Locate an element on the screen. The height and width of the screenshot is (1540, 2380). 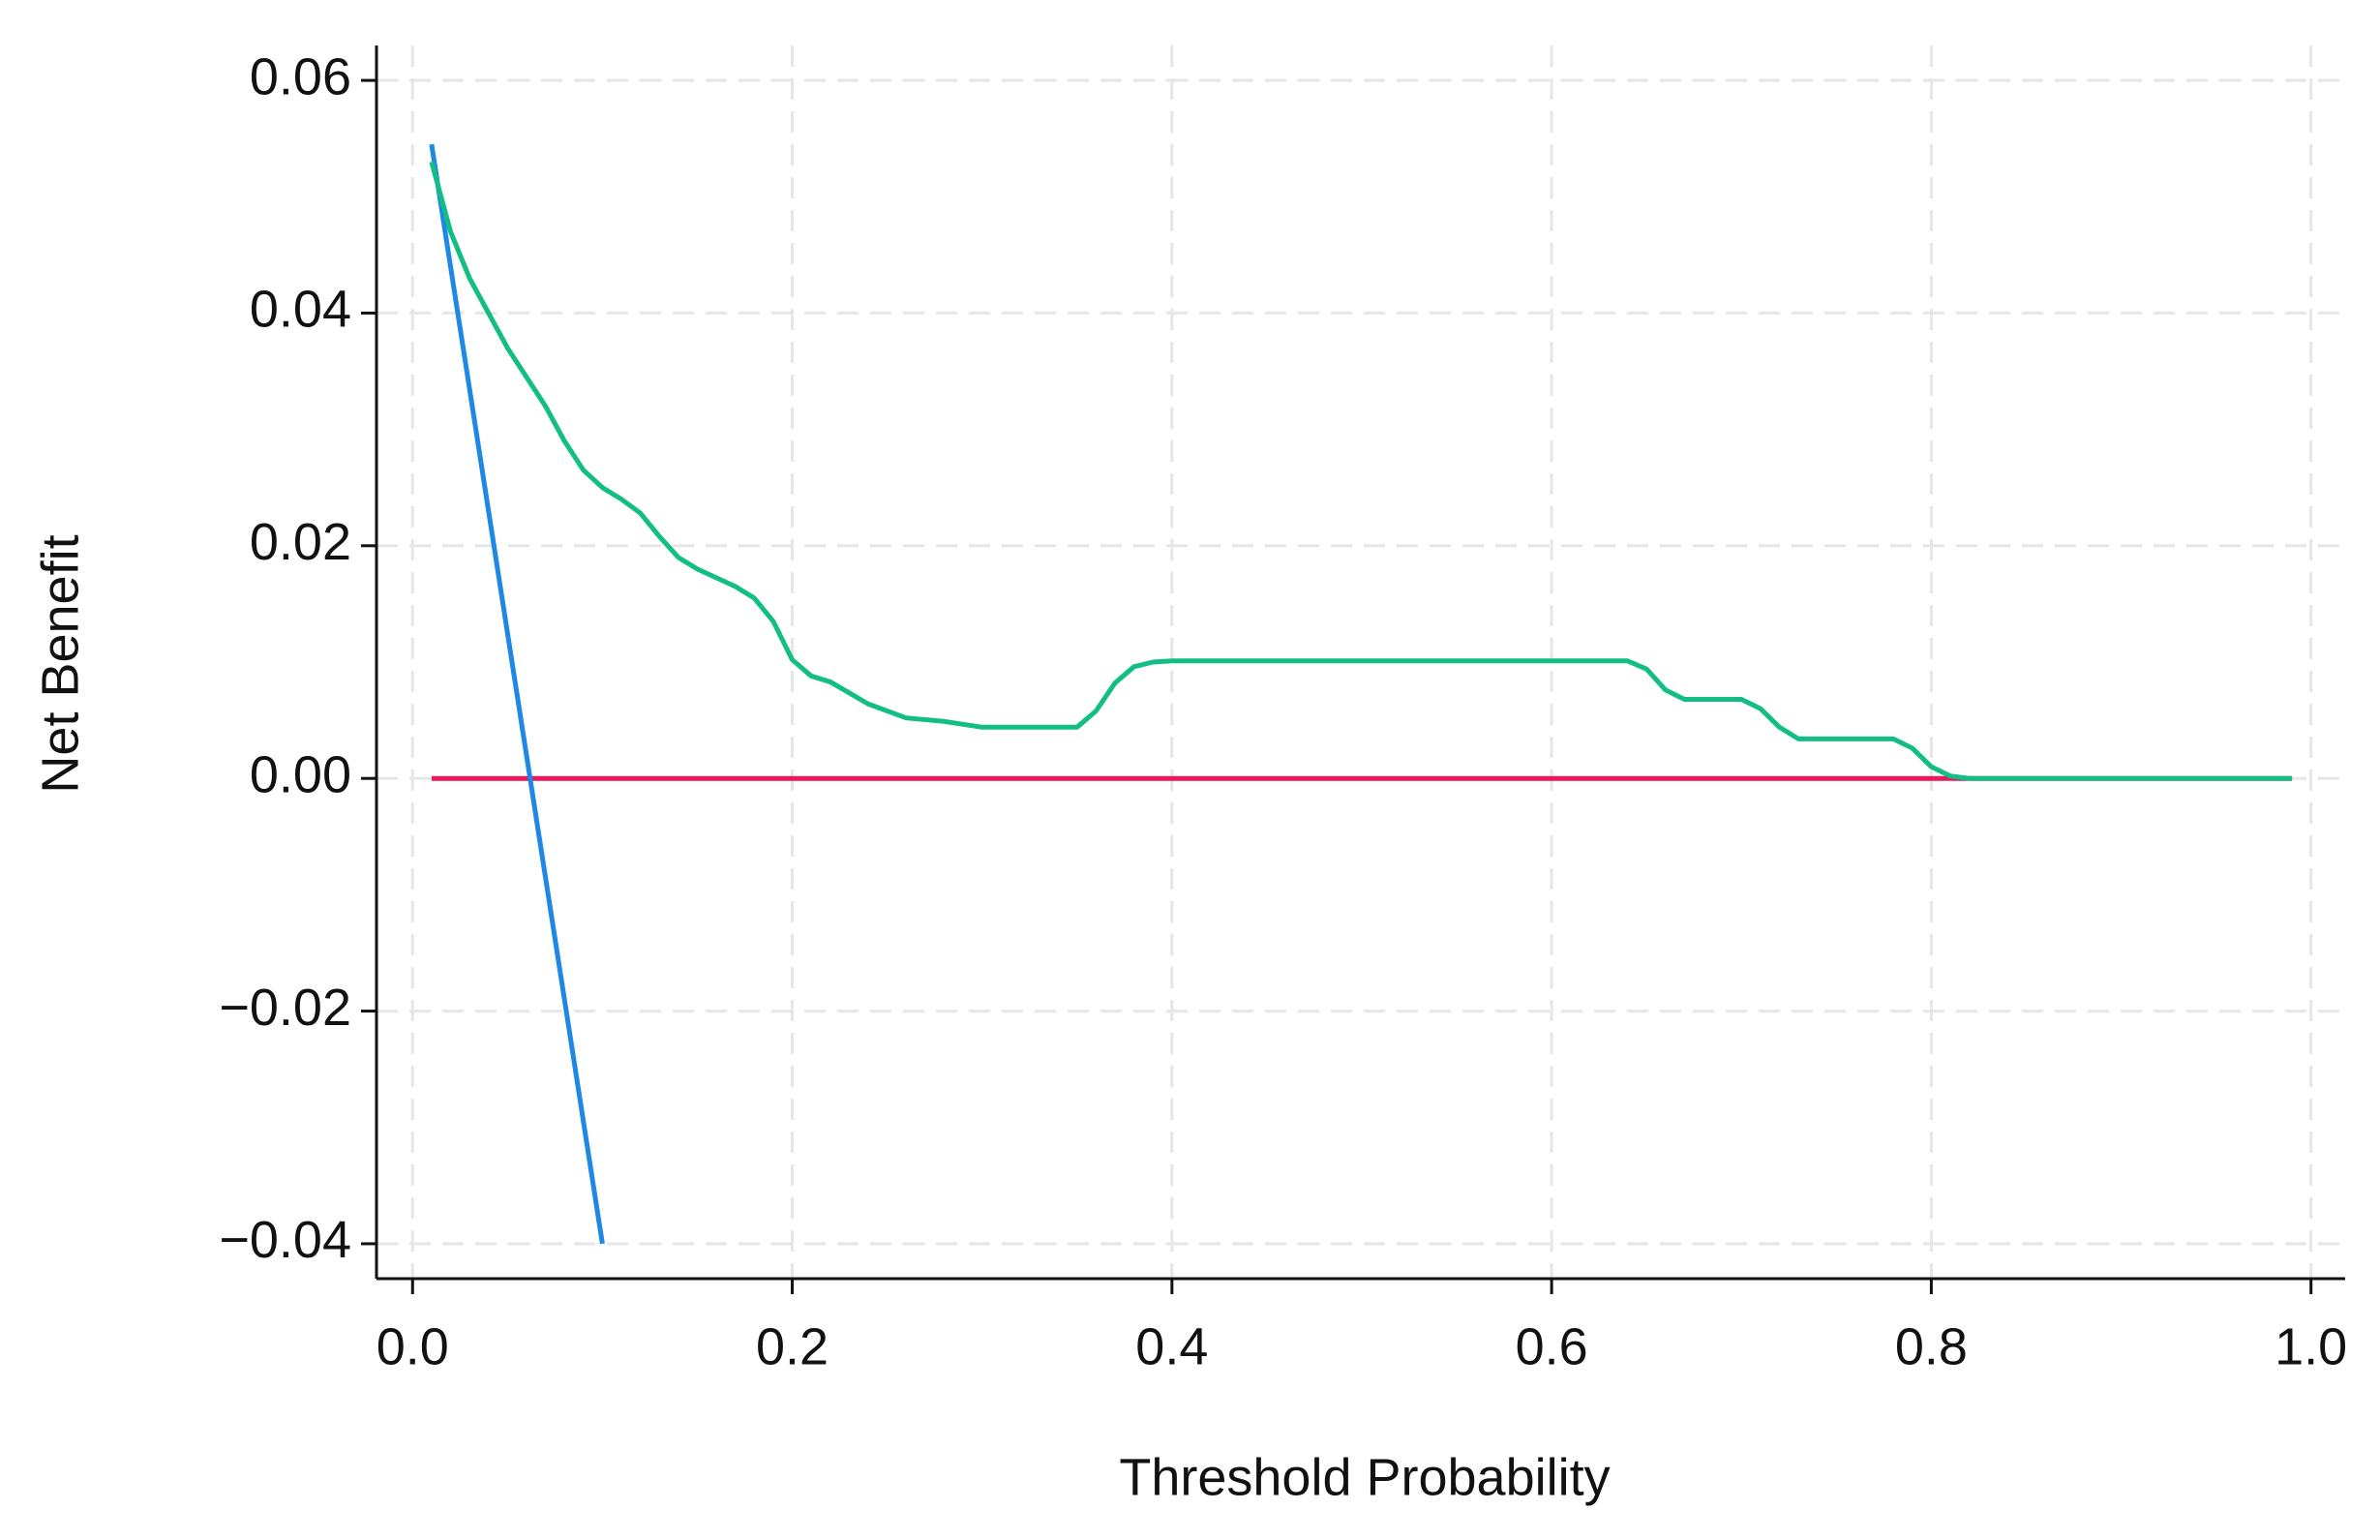
x-tick-label: 0.4 is located at coordinates (1171, 1346).